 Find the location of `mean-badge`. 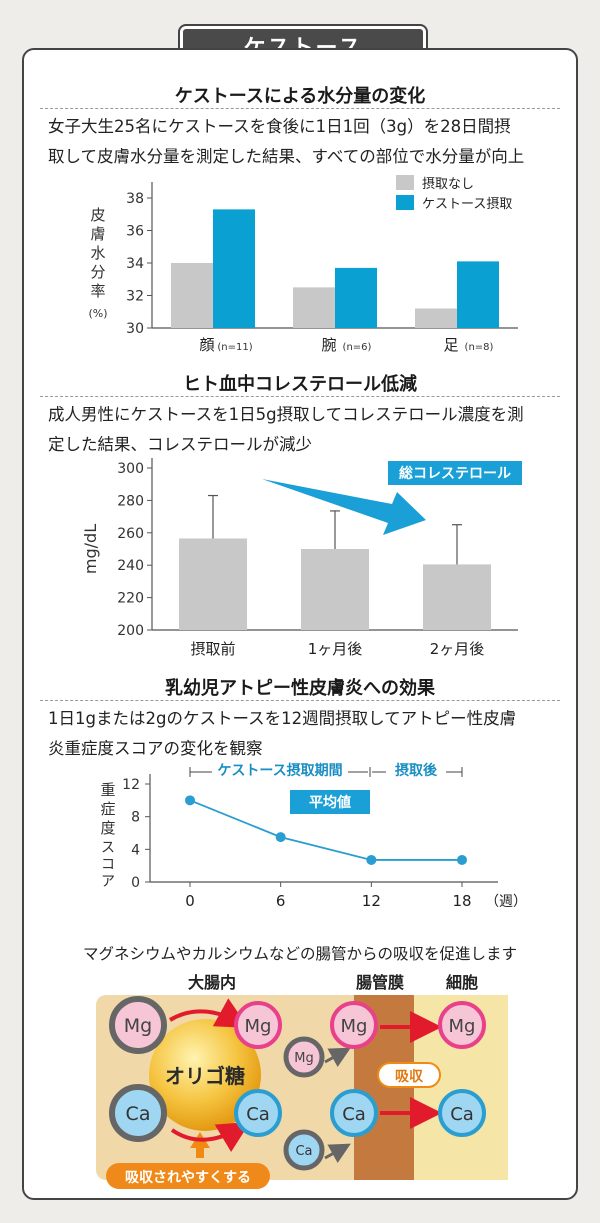

mean-badge is located at coordinates (330, 802).